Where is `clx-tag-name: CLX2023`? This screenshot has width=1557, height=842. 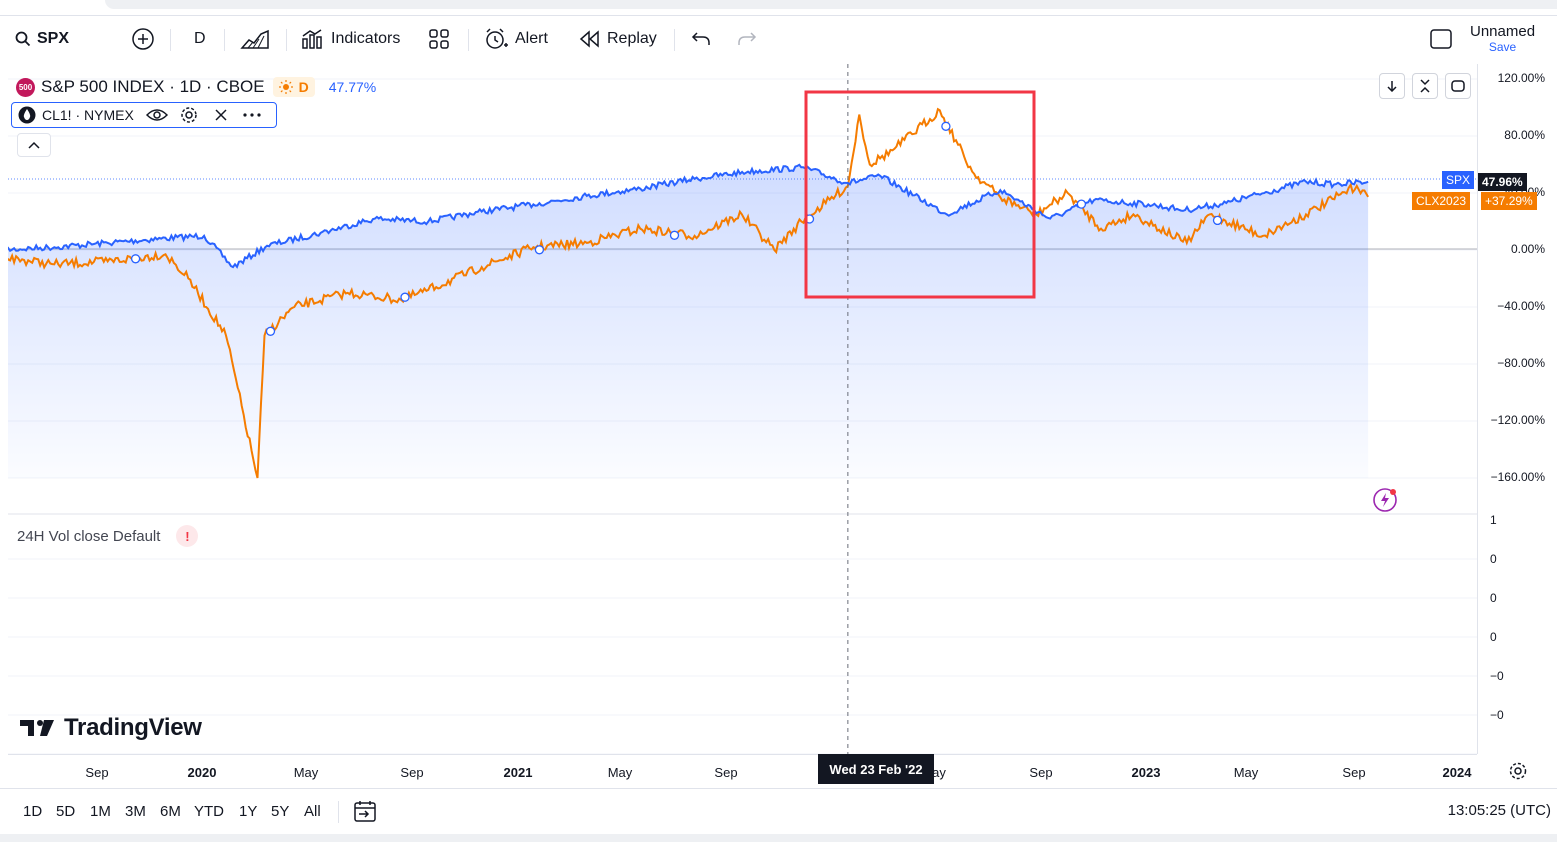
clx-tag-name: CLX2023 is located at coordinates (1441, 201).